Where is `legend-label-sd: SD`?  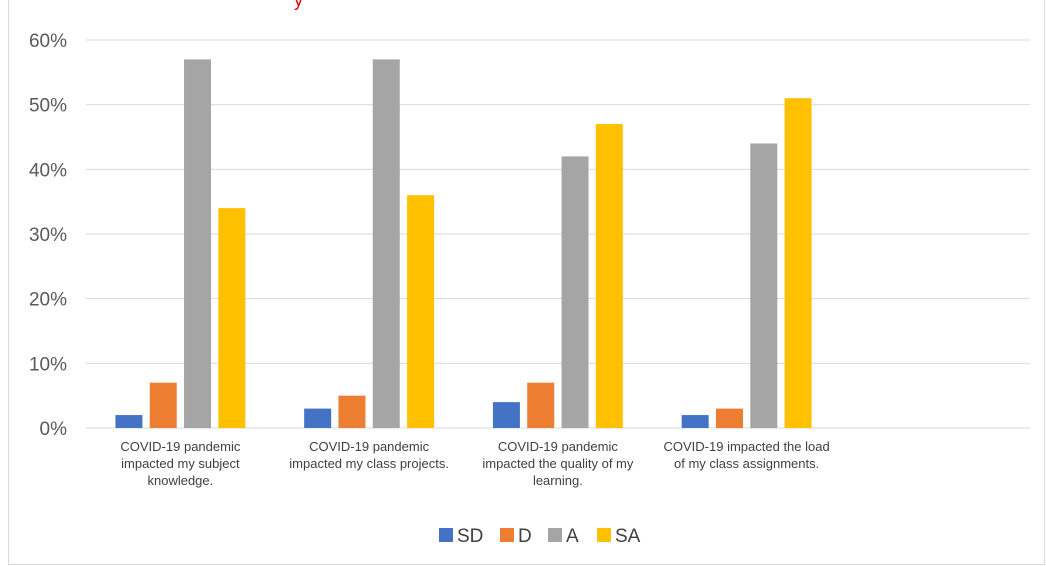 legend-label-sd: SD is located at coordinates (470, 536).